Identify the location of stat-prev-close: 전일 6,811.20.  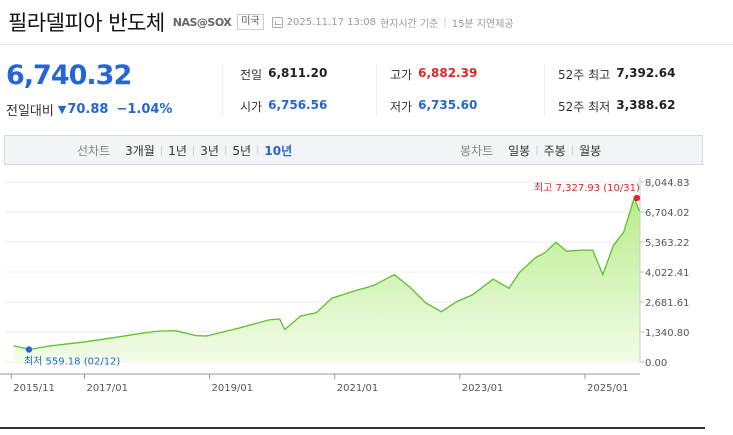
(283, 74).